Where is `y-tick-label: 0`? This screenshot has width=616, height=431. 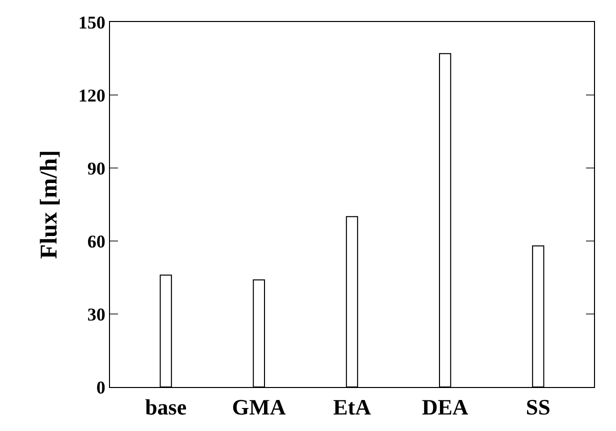
y-tick-label: 0 is located at coordinates (101, 387).